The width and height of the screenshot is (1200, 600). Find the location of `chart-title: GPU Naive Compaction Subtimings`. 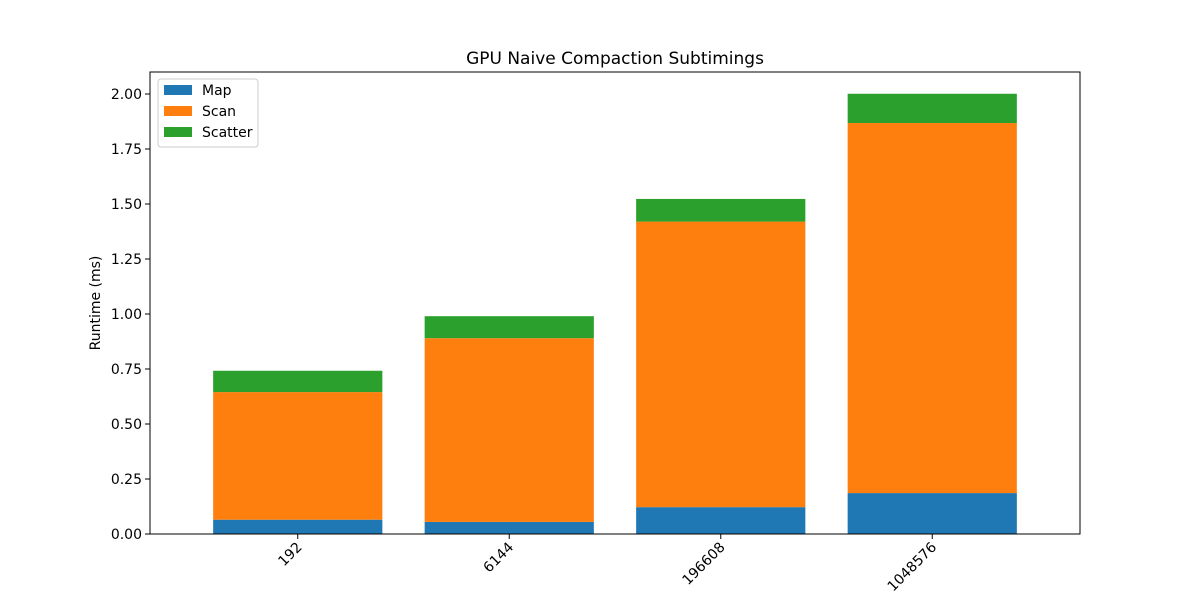

chart-title: GPU Naive Compaction Subtimings is located at coordinates (615, 59).